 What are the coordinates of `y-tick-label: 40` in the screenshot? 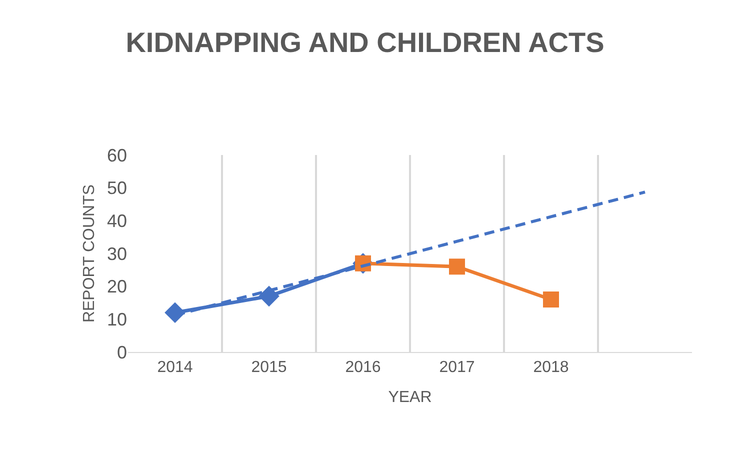 It's located at (116, 220).